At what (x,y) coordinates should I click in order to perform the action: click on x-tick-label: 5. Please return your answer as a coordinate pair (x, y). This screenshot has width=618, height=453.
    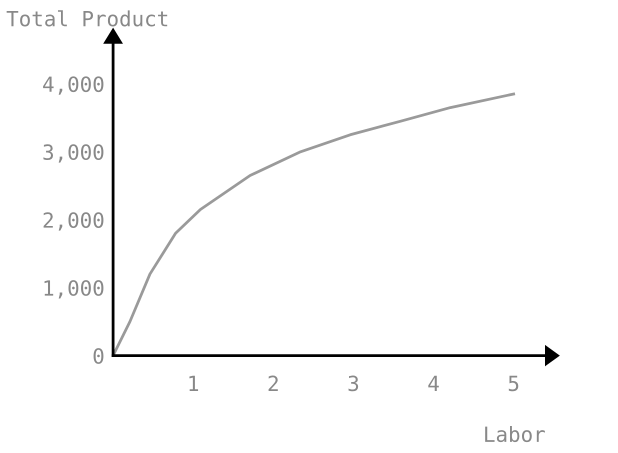
    Looking at the image, I should click on (513, 384).